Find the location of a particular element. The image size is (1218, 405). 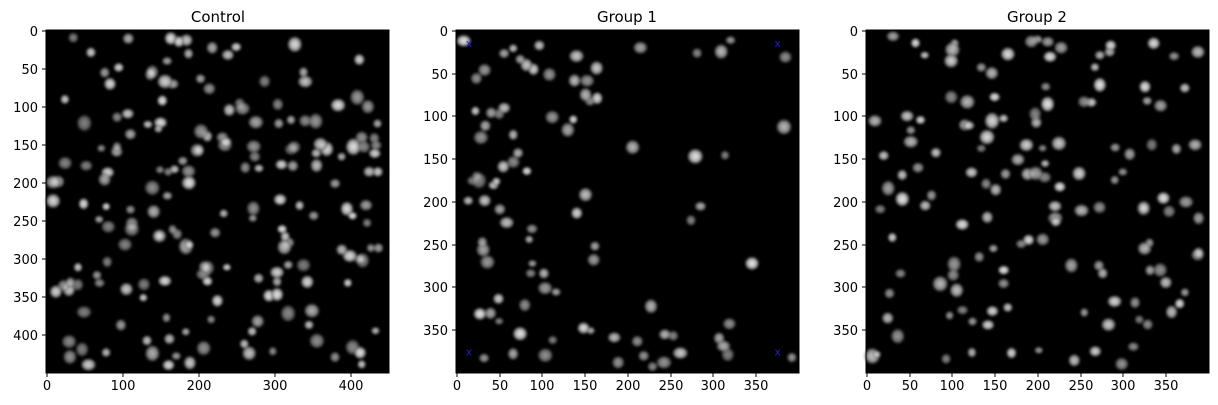

y-tick-label: 100 is located at coordinates (845, 117).